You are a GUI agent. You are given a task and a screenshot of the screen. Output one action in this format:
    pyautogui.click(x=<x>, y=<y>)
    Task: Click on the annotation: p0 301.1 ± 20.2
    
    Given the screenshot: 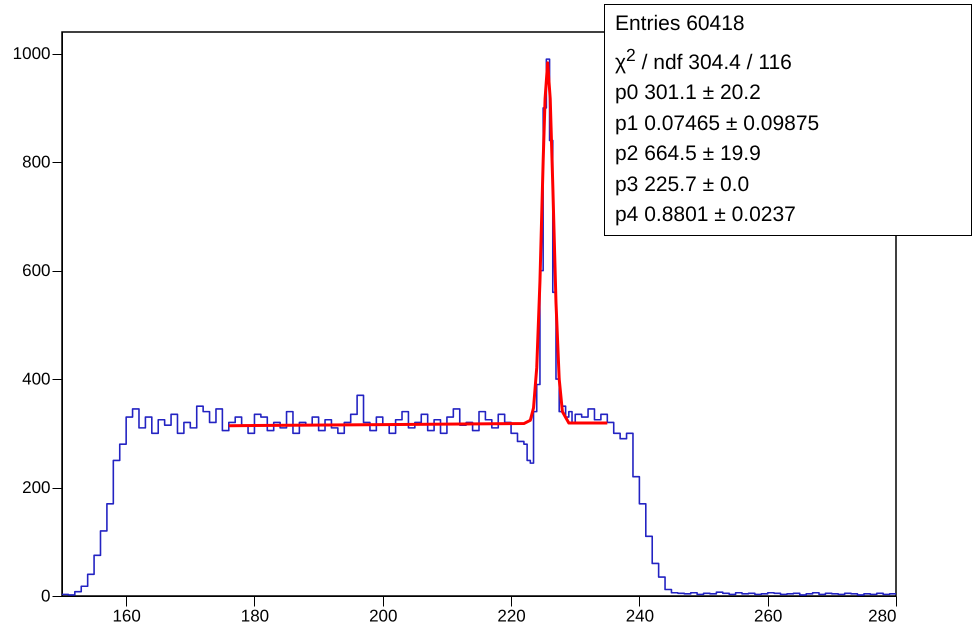 What is the action you would take?
    pyautogui.click(x=688, y=93)
    